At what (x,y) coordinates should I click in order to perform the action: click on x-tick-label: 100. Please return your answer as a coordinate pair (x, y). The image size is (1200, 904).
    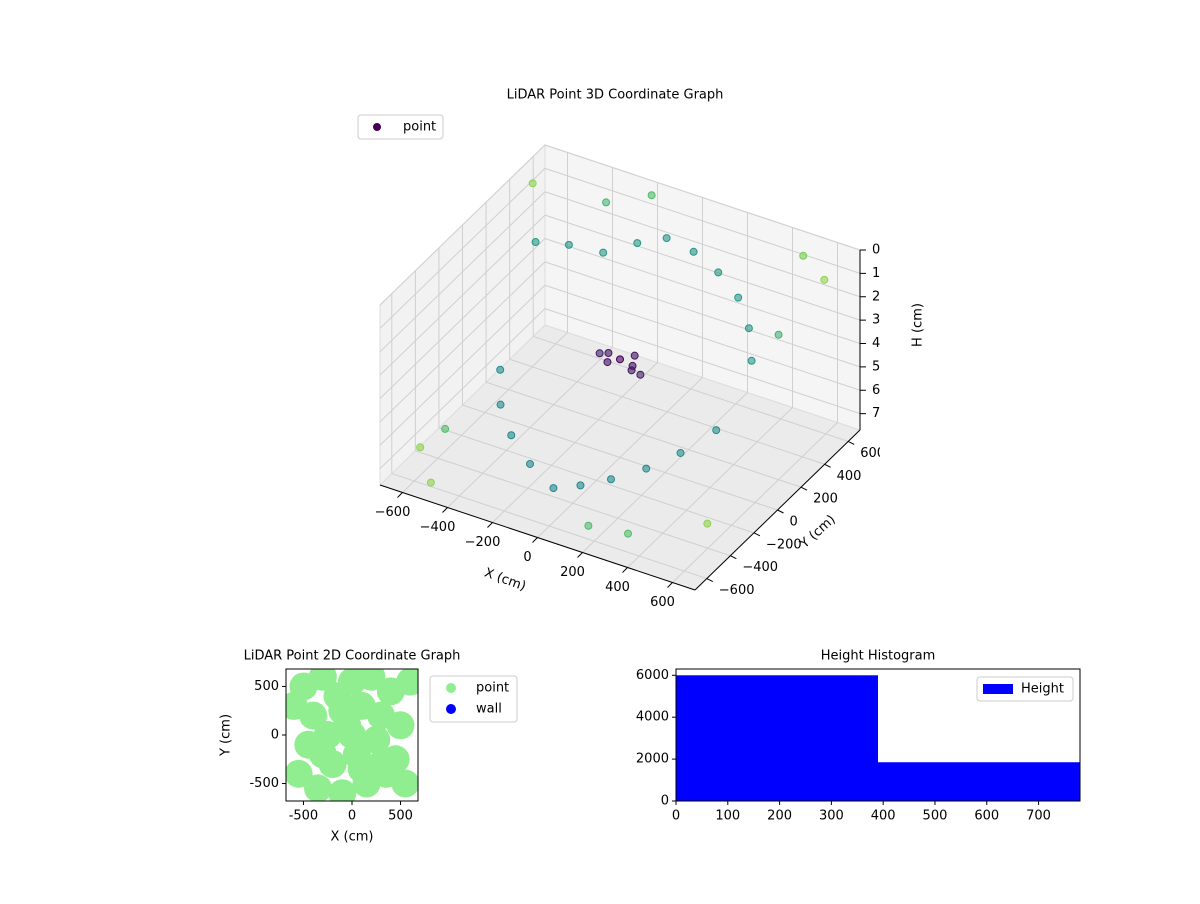
    Looking at the image, I should click on (727, 816).